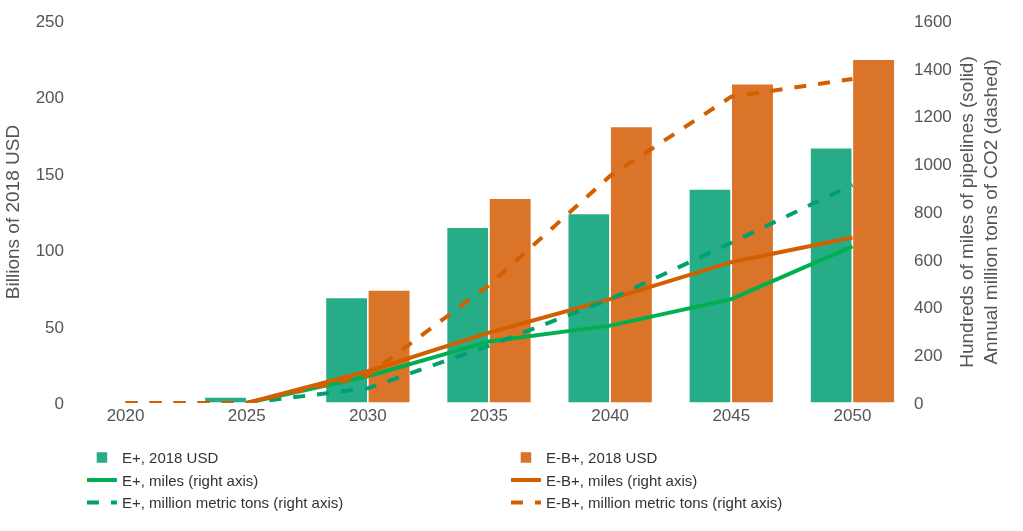 Image resolution: width=1023 pixels, height=531 pixels. Describe the element at coordinates (232, 503) in the screenshot. I see `legend-label: E+, million metric tons (right axis)` at that location.